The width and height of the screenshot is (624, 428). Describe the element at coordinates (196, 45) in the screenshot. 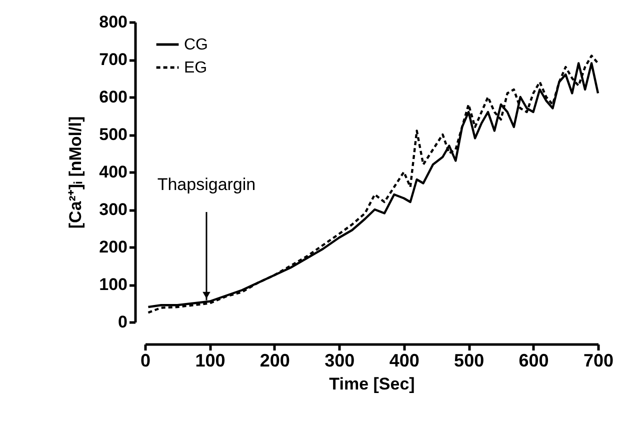

I see `legend-label: CG` at that location.